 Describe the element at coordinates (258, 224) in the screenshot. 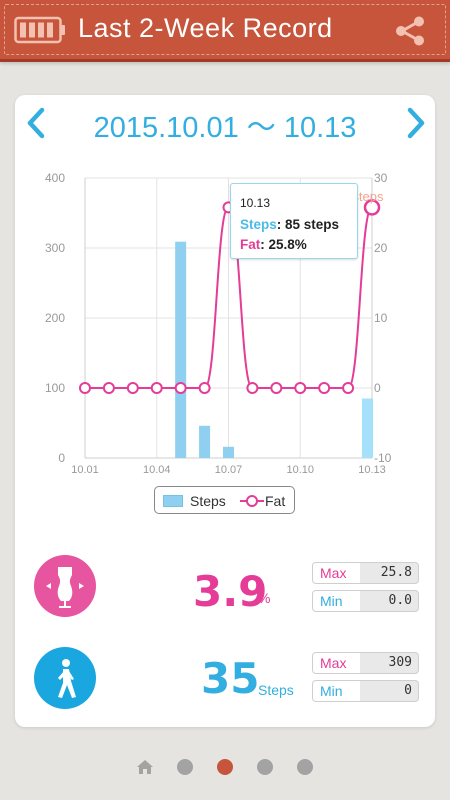

I see `tooltip-steps-label: Steps` at that location.